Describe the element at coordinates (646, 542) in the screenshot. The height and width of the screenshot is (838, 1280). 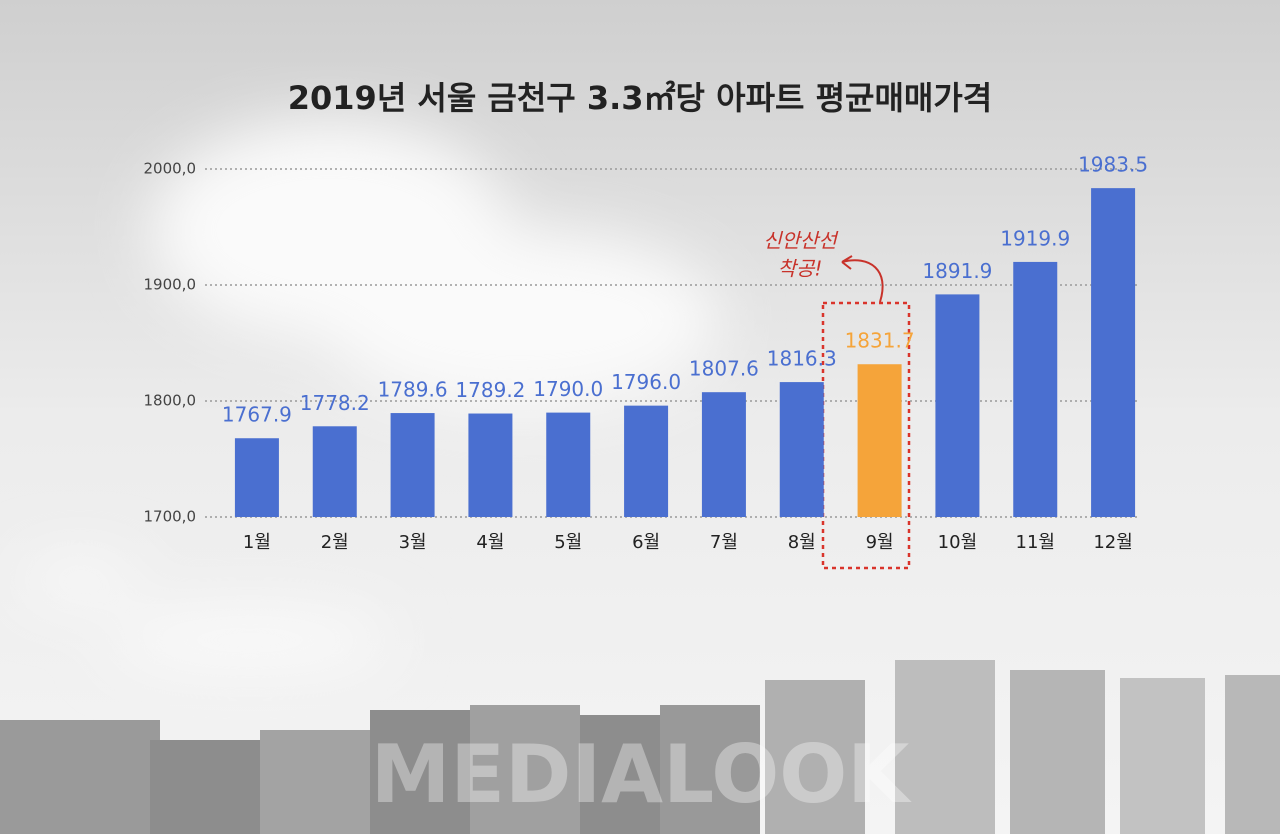
I see `x-tick-label: 6월` at that location.